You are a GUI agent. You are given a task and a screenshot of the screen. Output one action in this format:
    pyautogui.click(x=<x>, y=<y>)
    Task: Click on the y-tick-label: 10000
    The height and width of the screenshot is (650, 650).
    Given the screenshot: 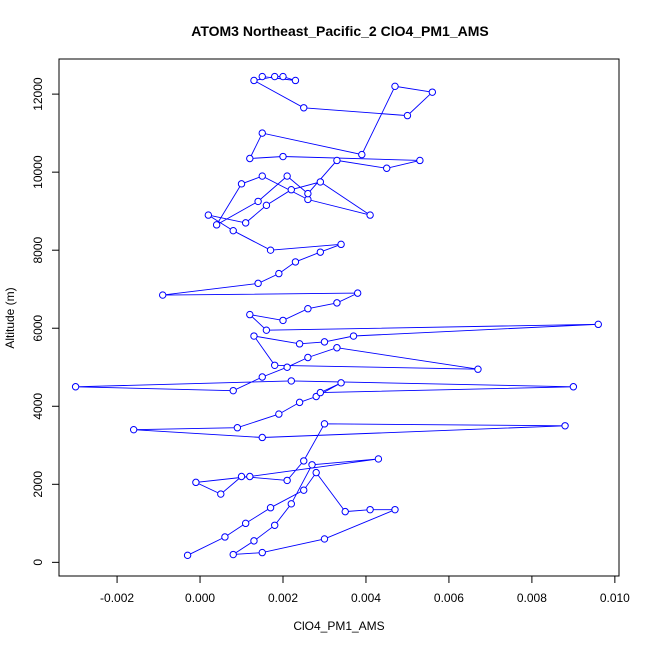 What is the action you would take?
    pyautogui.click(x=38, y=172)
    